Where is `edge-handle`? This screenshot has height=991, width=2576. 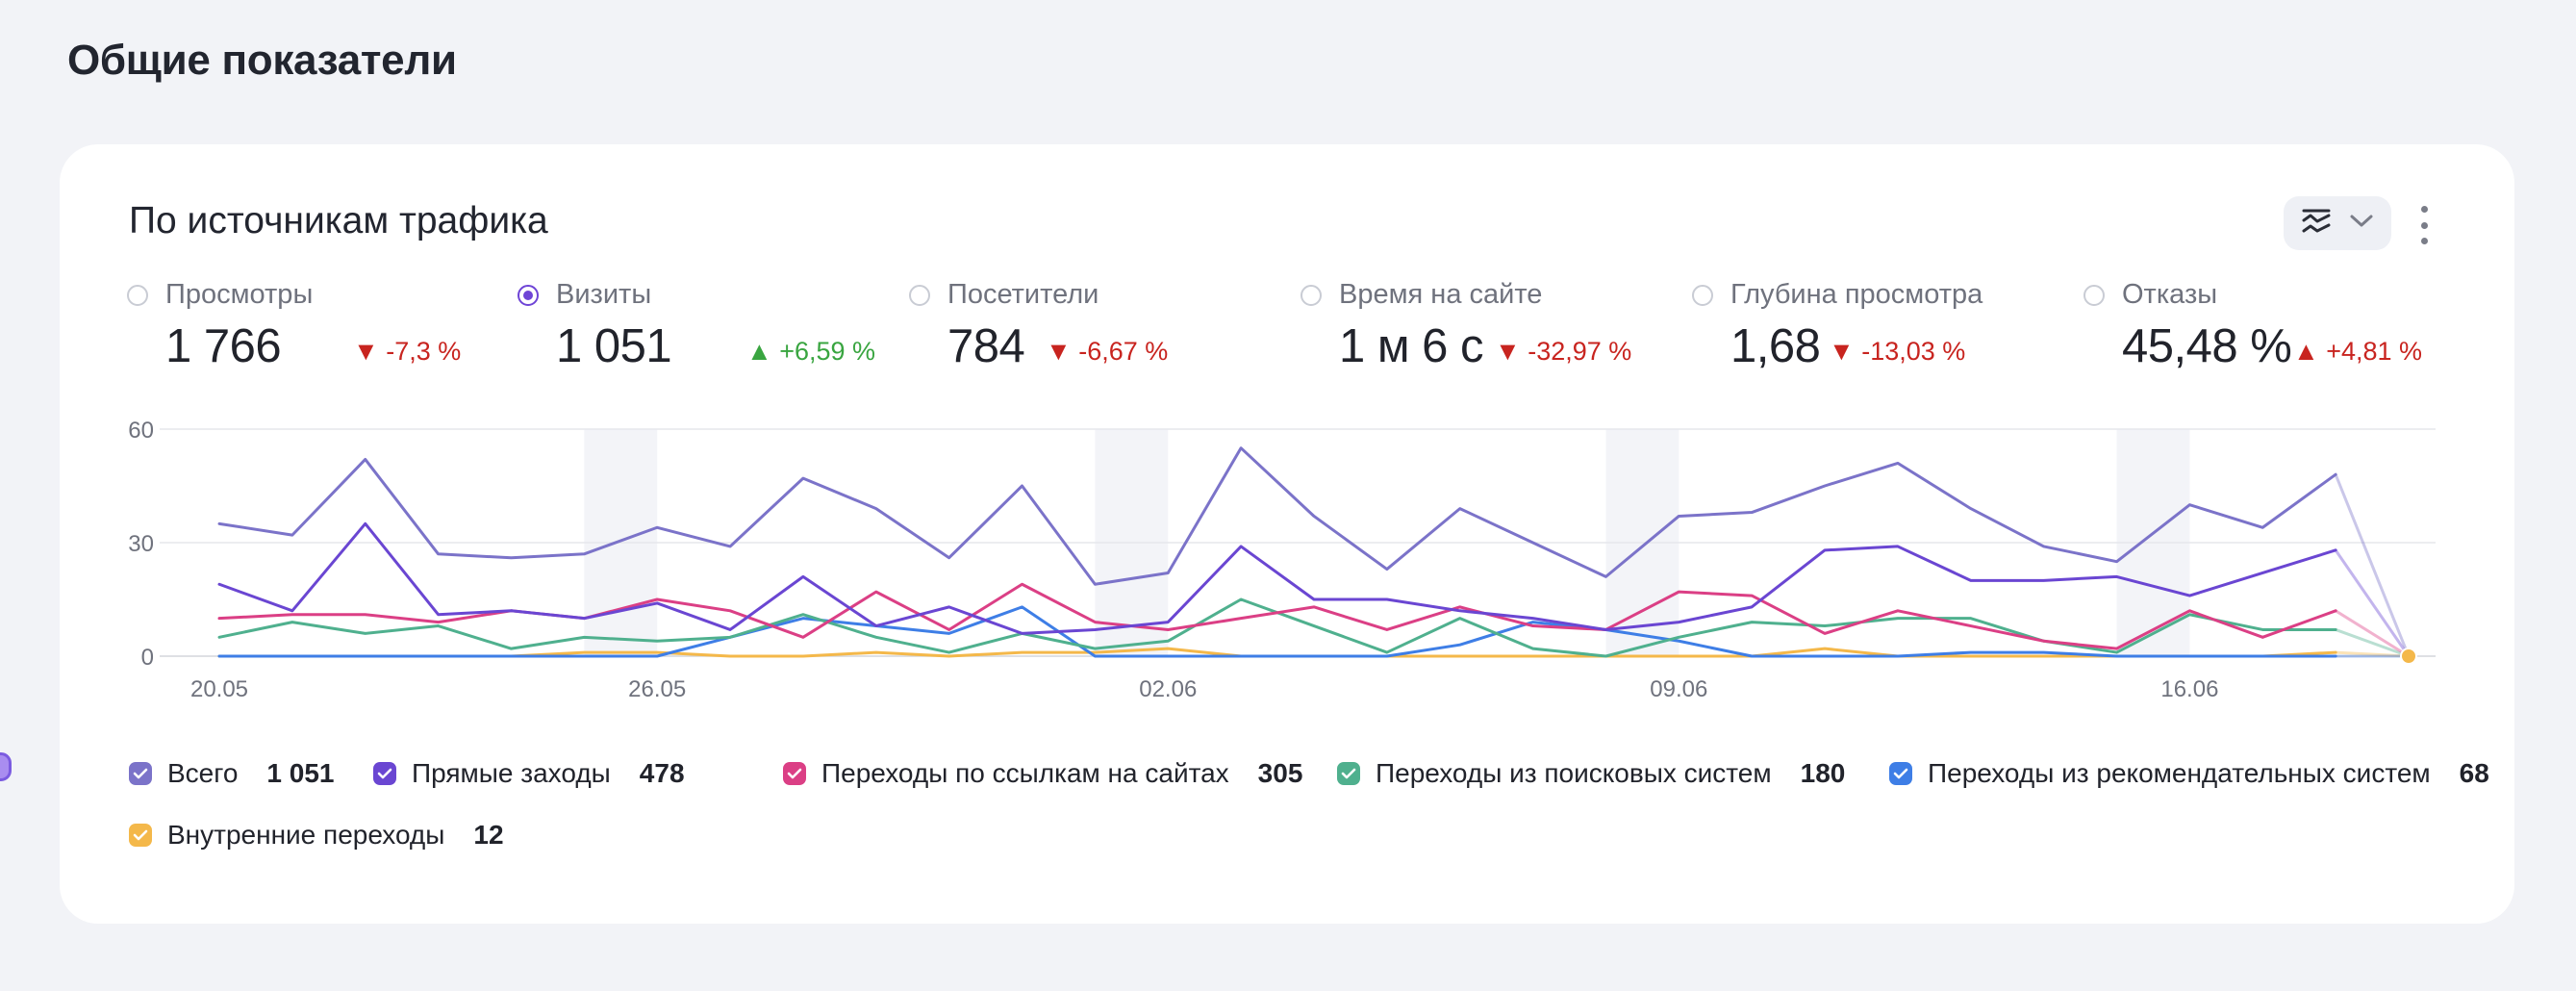
edge-handle is located at coordinates (6, 766).